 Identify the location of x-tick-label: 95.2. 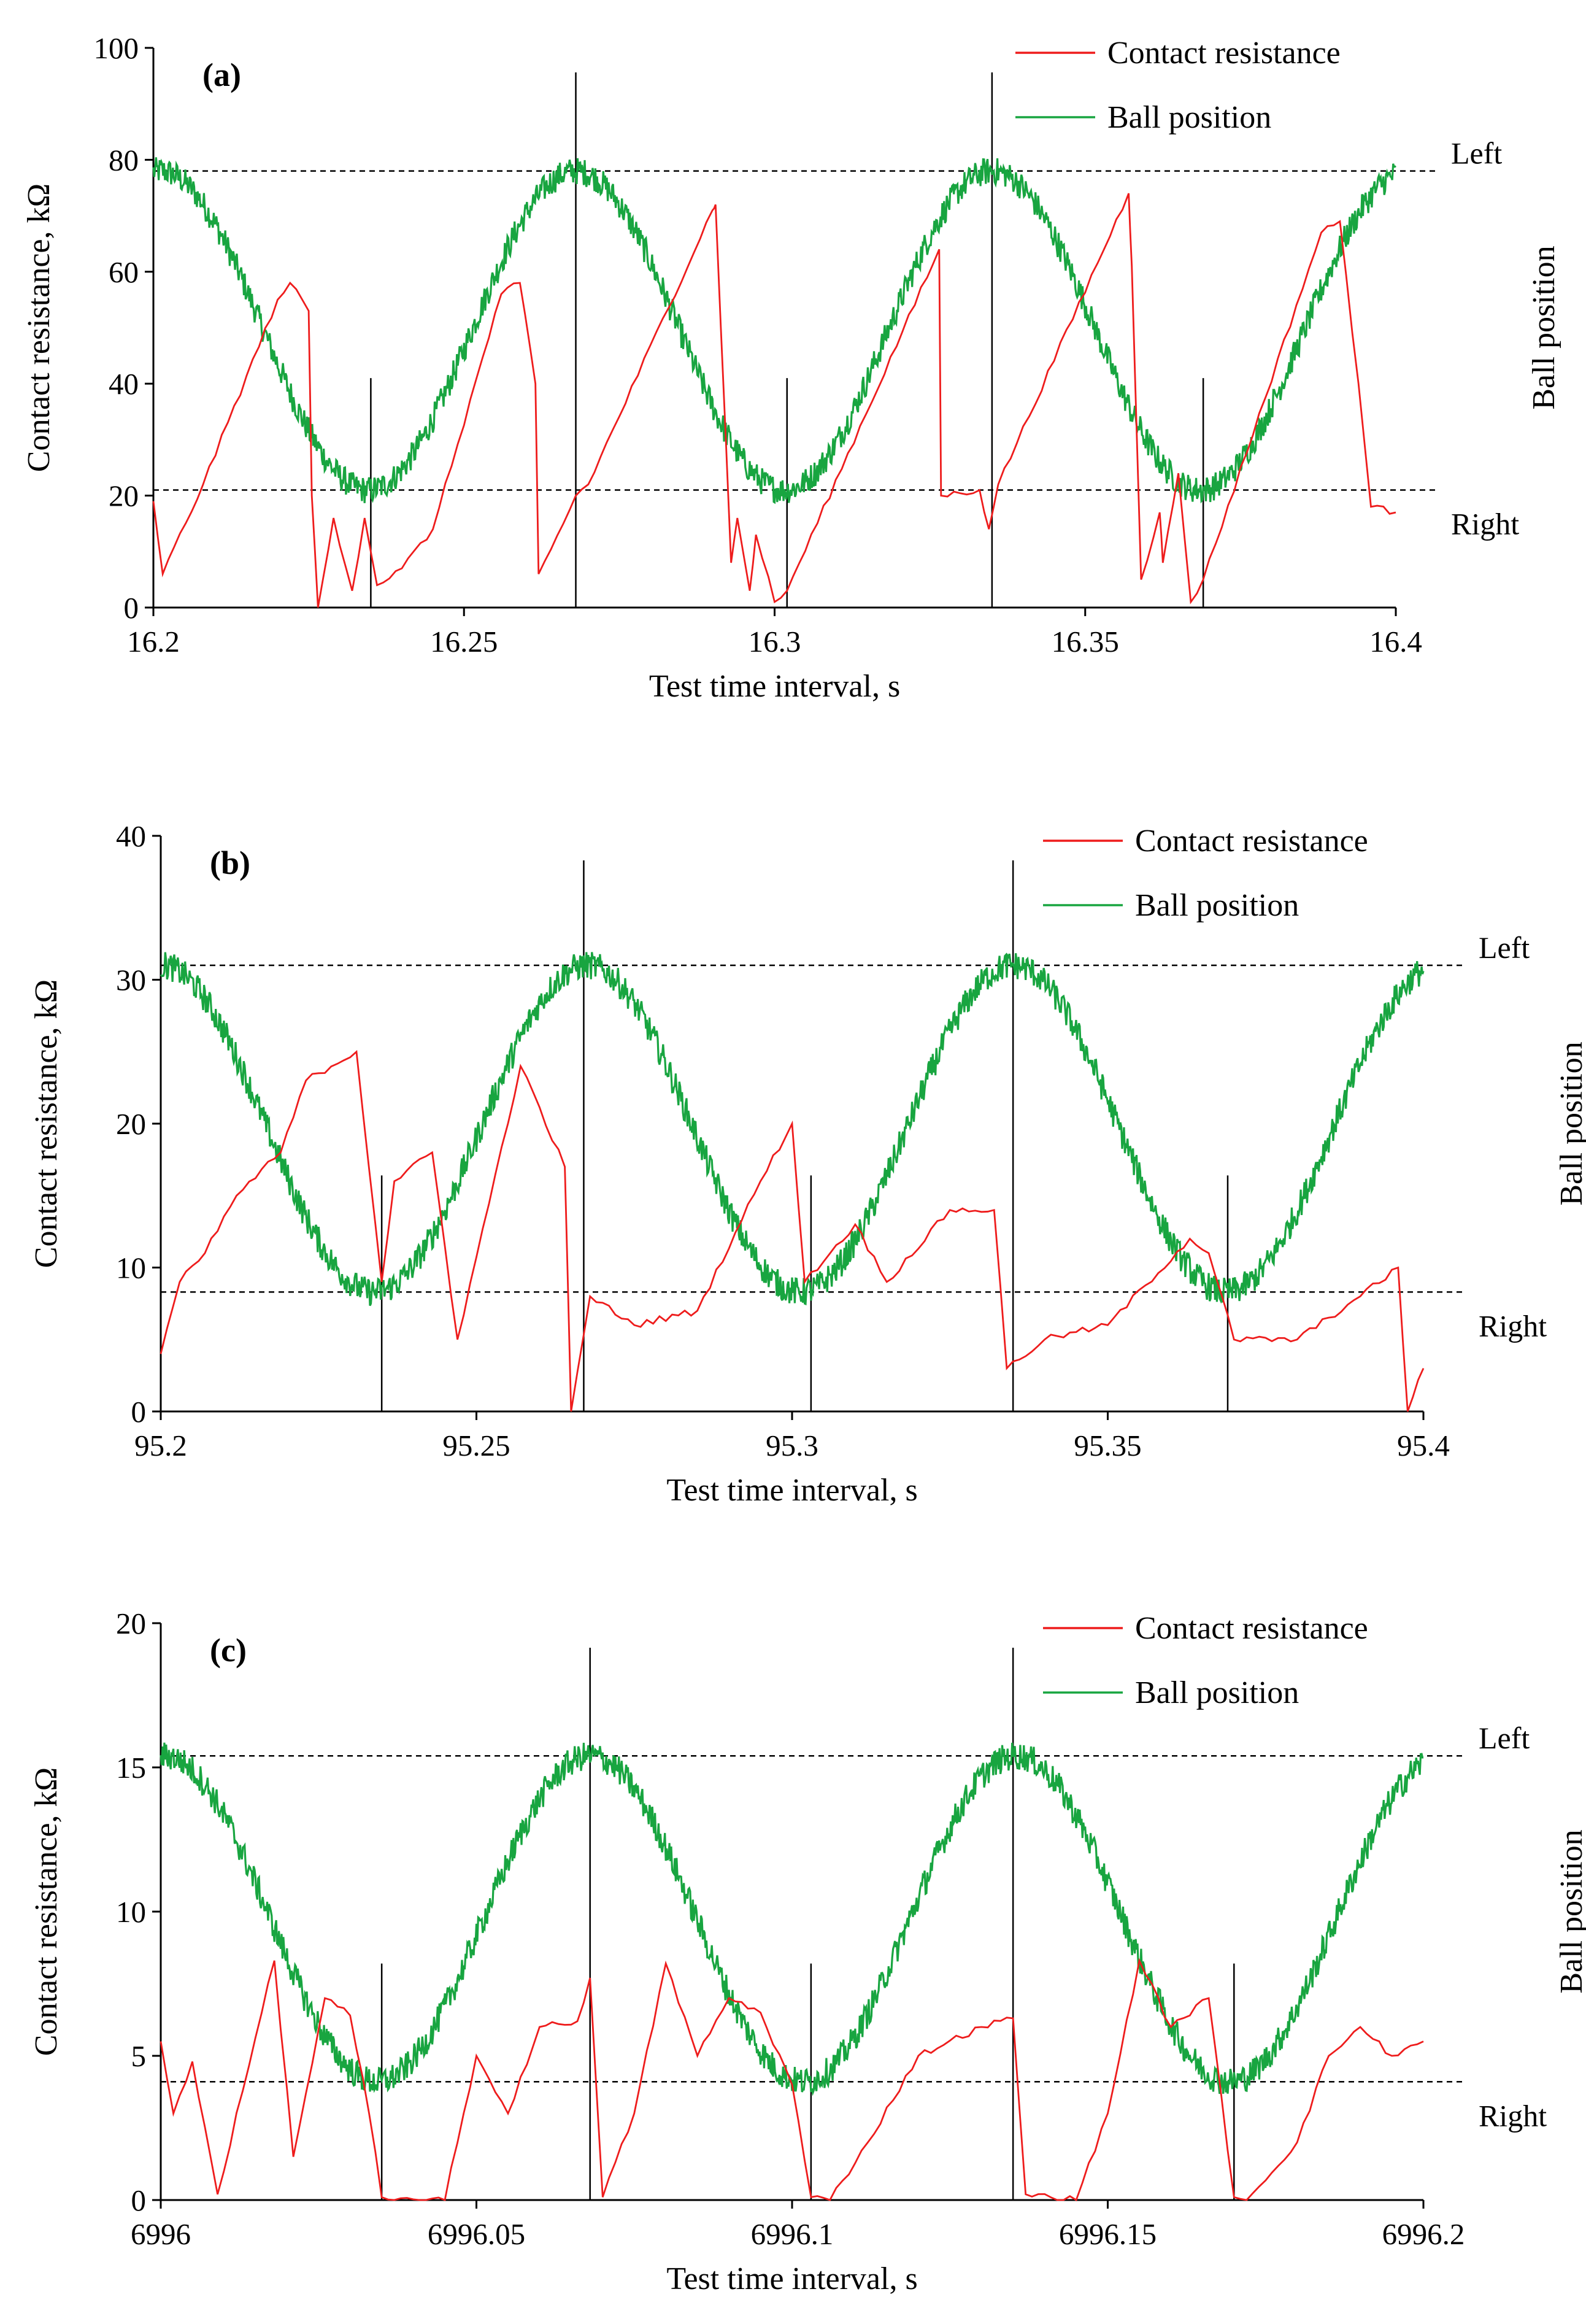
(160, 1445).